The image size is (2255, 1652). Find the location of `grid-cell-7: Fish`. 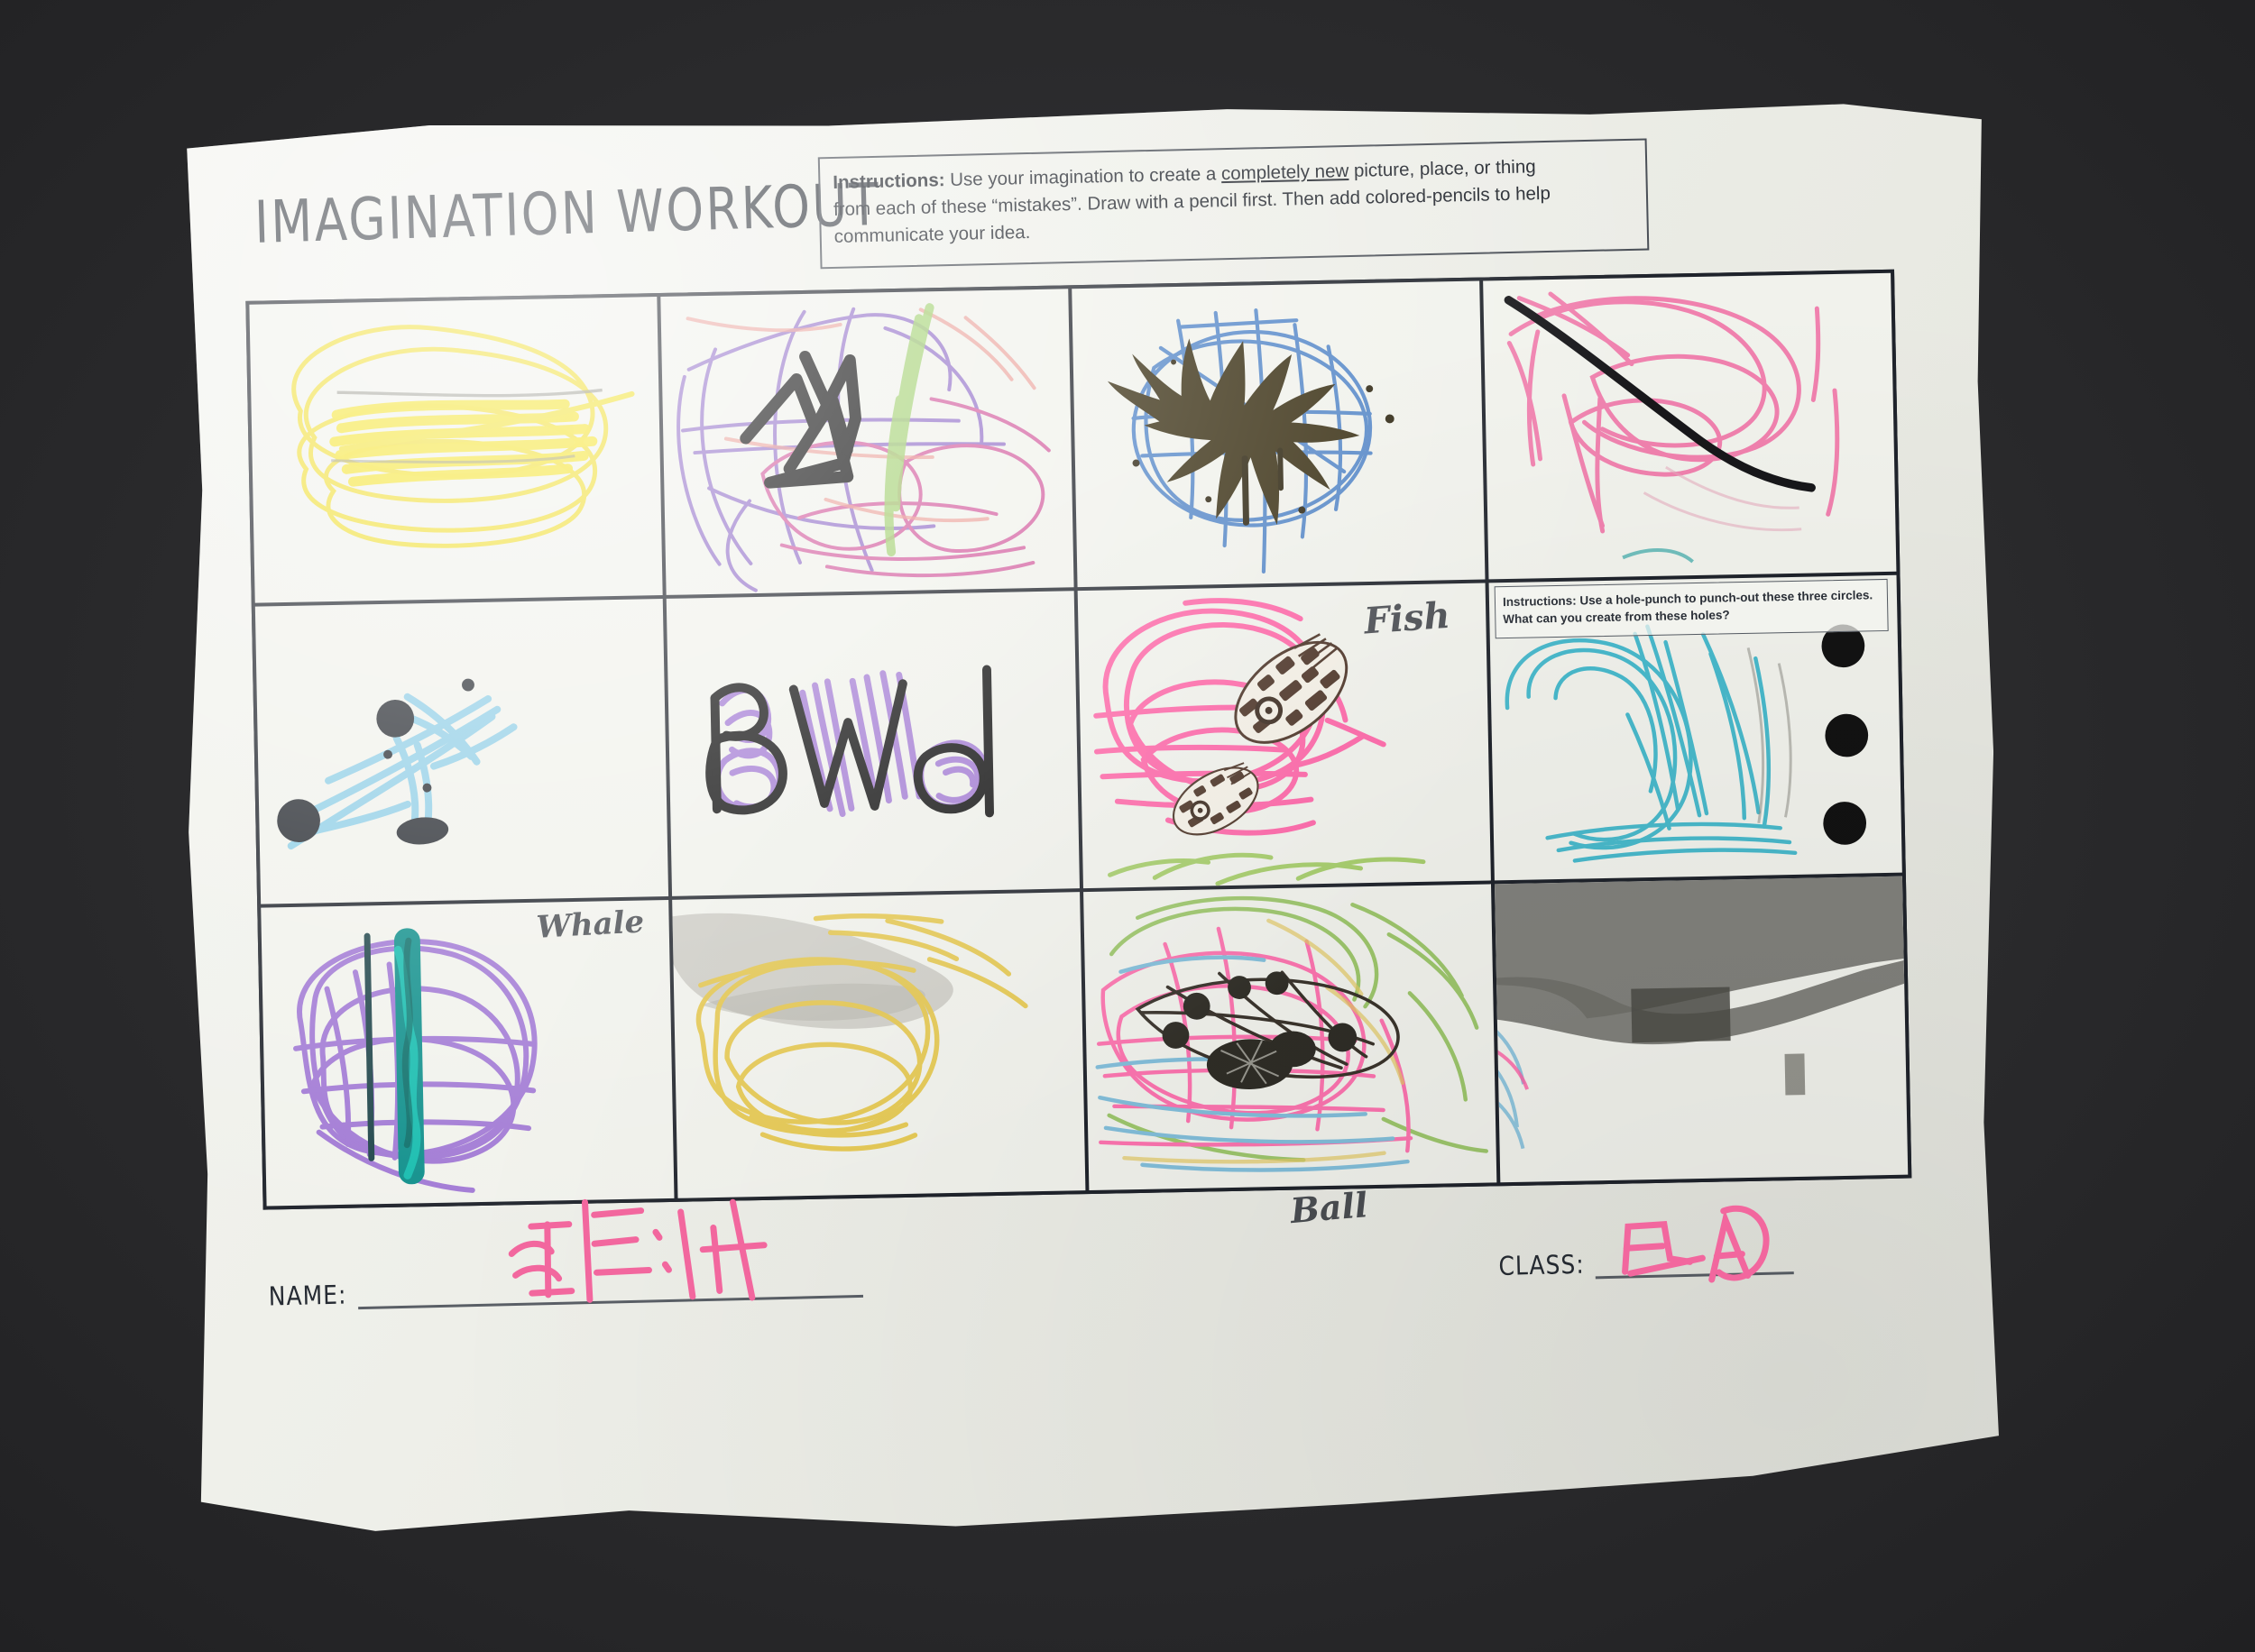

grid-cell-7: Fish is located at coordinates (1284, 736).